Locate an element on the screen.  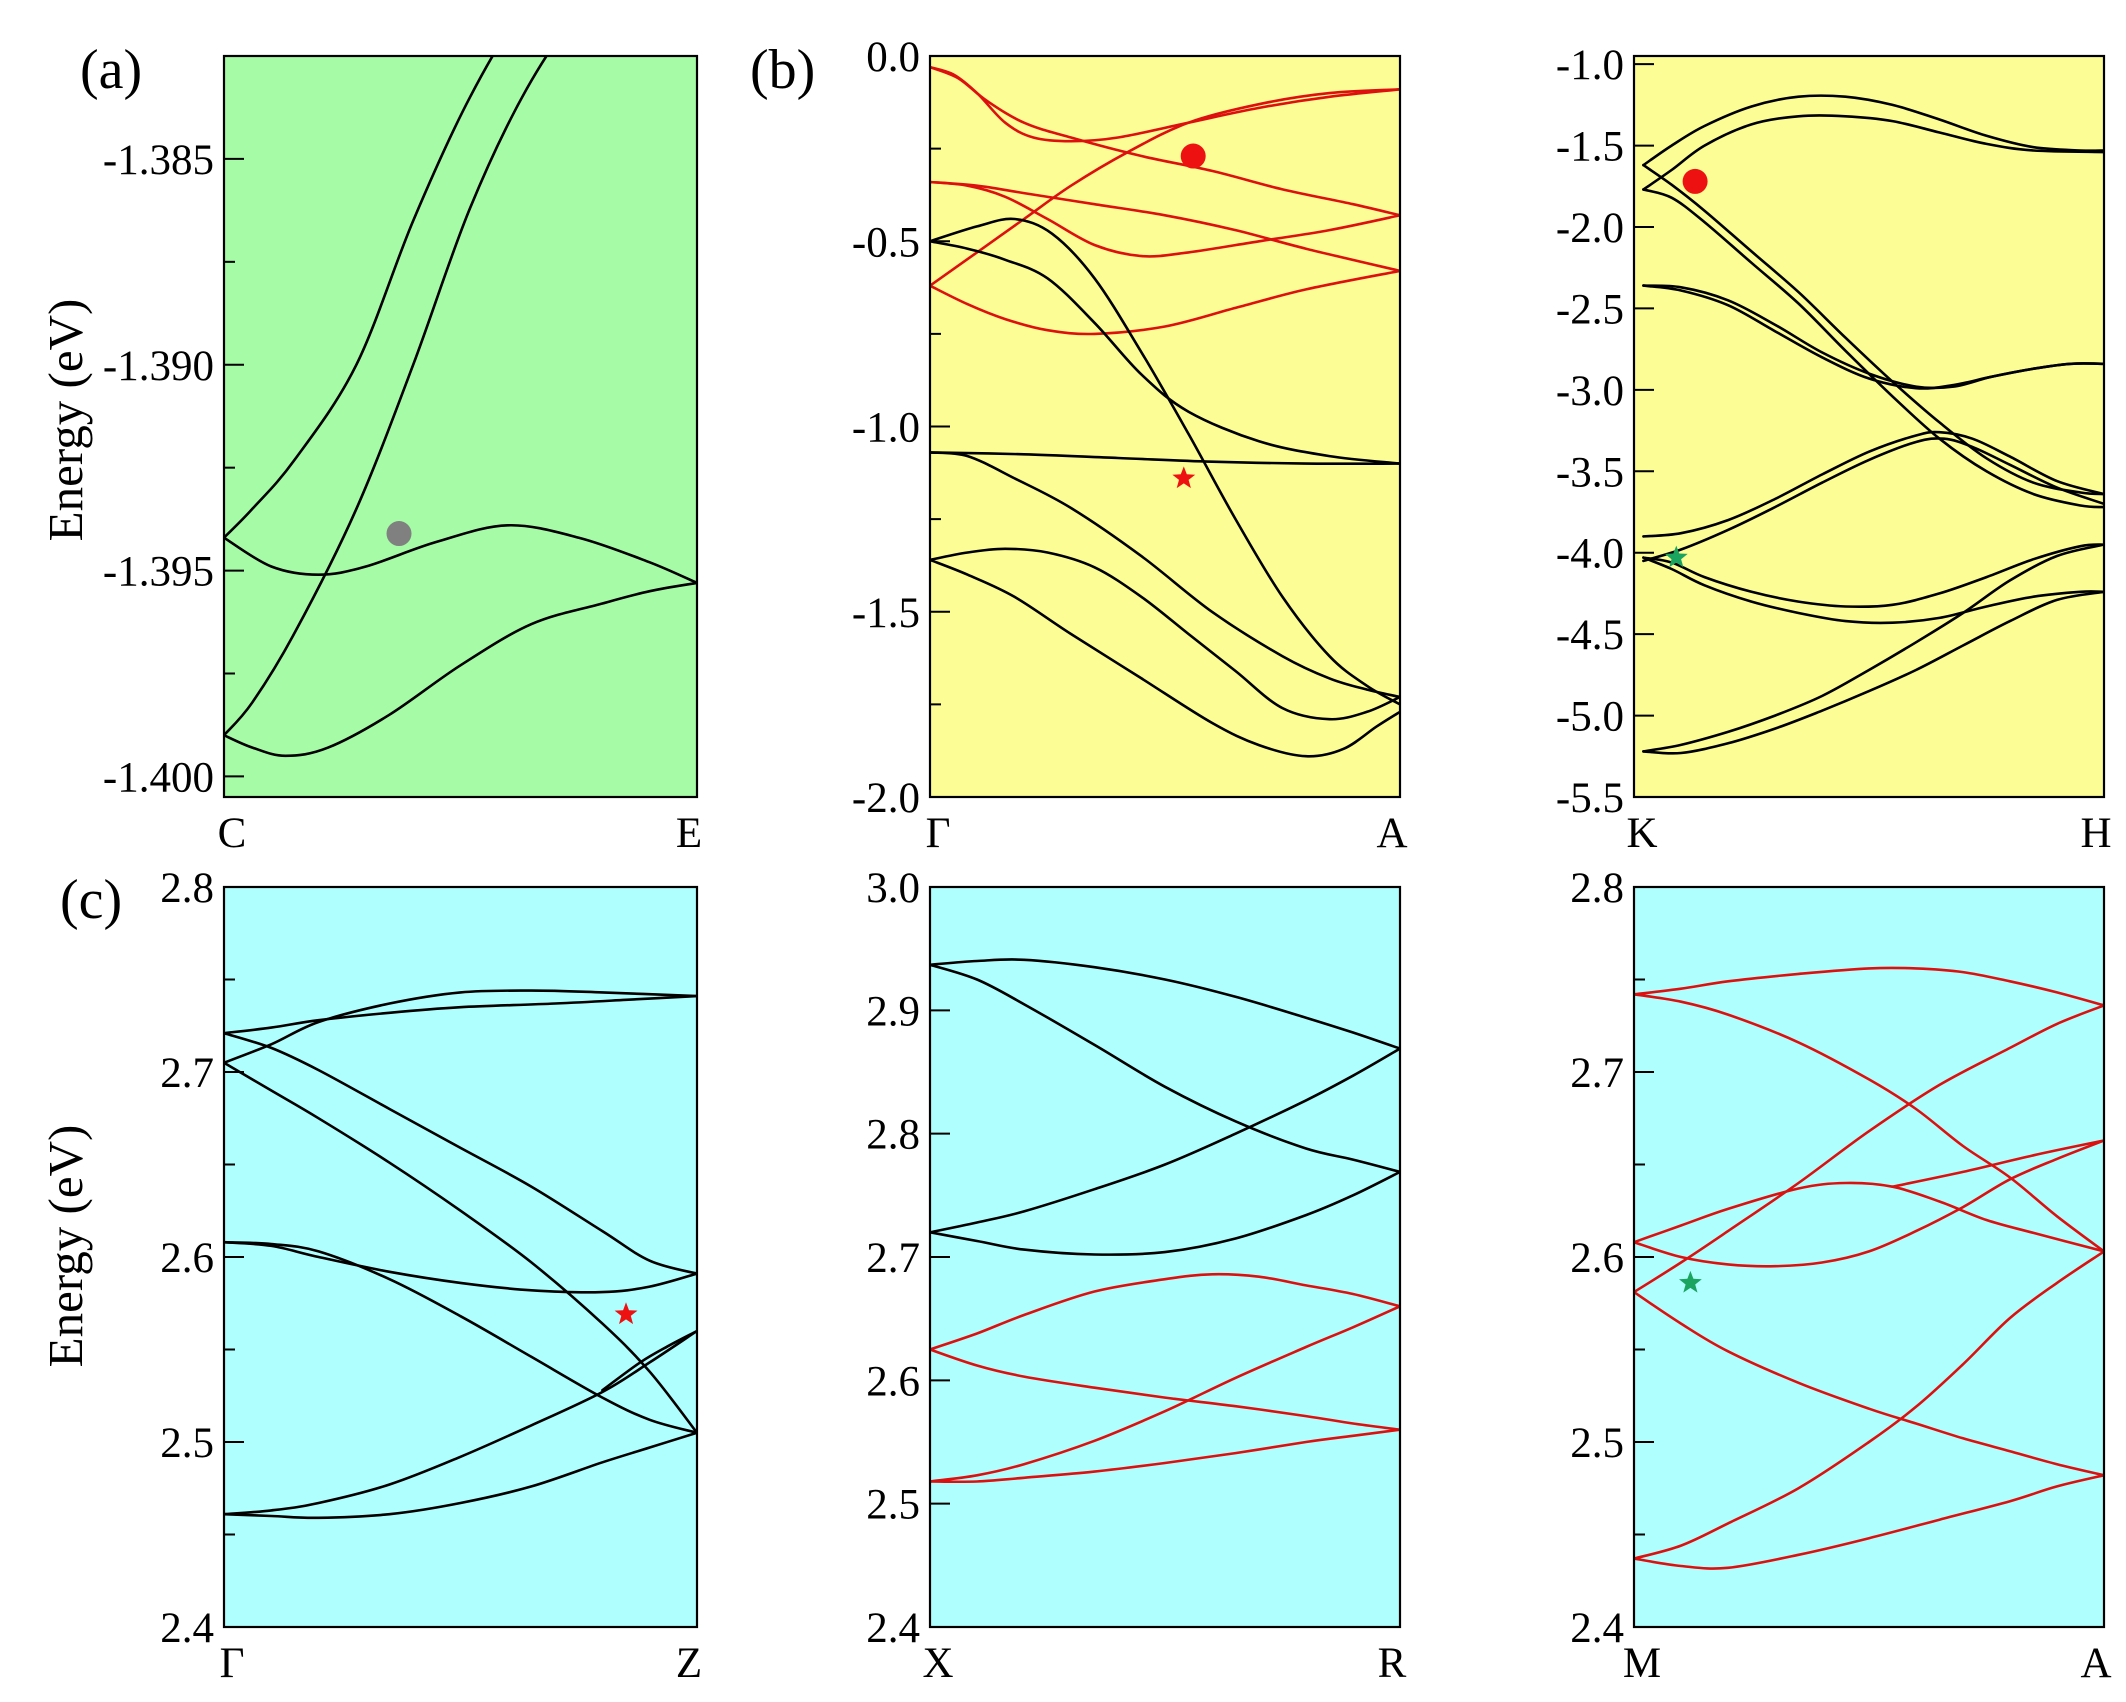
x-label-start-b1: Γ is located at coordinates (938, 833).